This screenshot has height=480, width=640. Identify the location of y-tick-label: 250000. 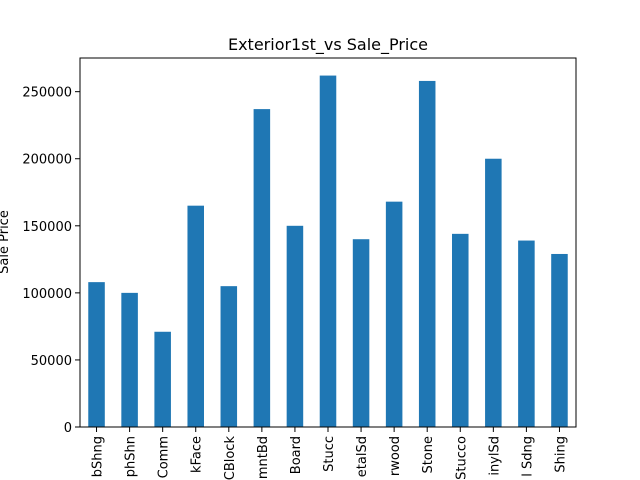
(47, 93).